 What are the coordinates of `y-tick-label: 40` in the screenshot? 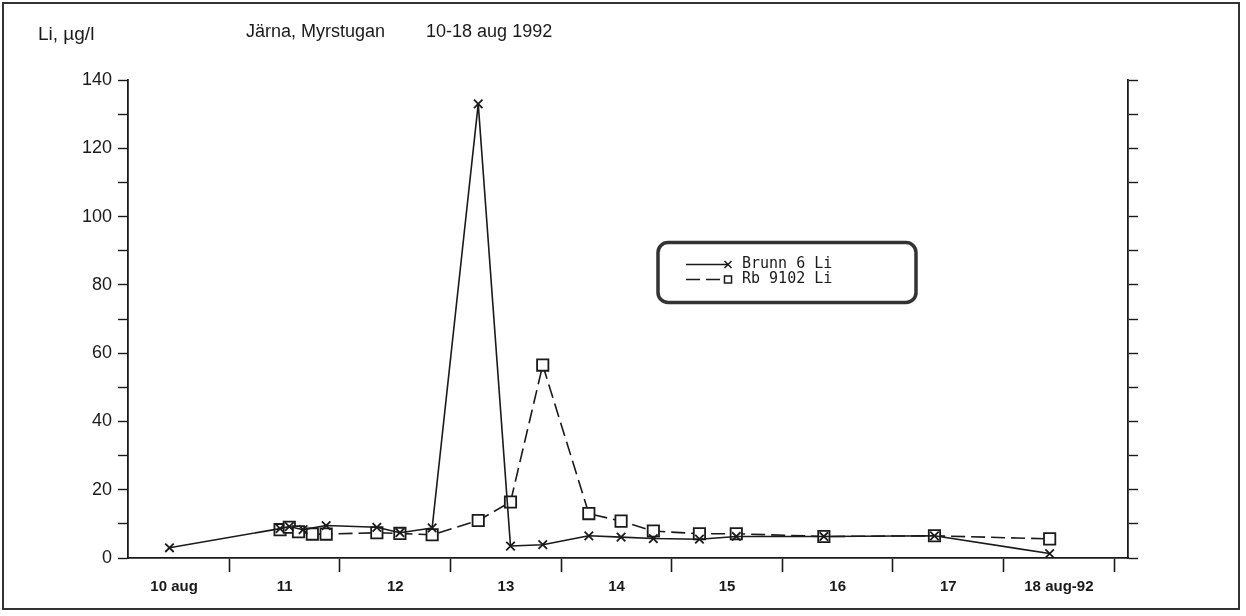 It's located at (101, 420).